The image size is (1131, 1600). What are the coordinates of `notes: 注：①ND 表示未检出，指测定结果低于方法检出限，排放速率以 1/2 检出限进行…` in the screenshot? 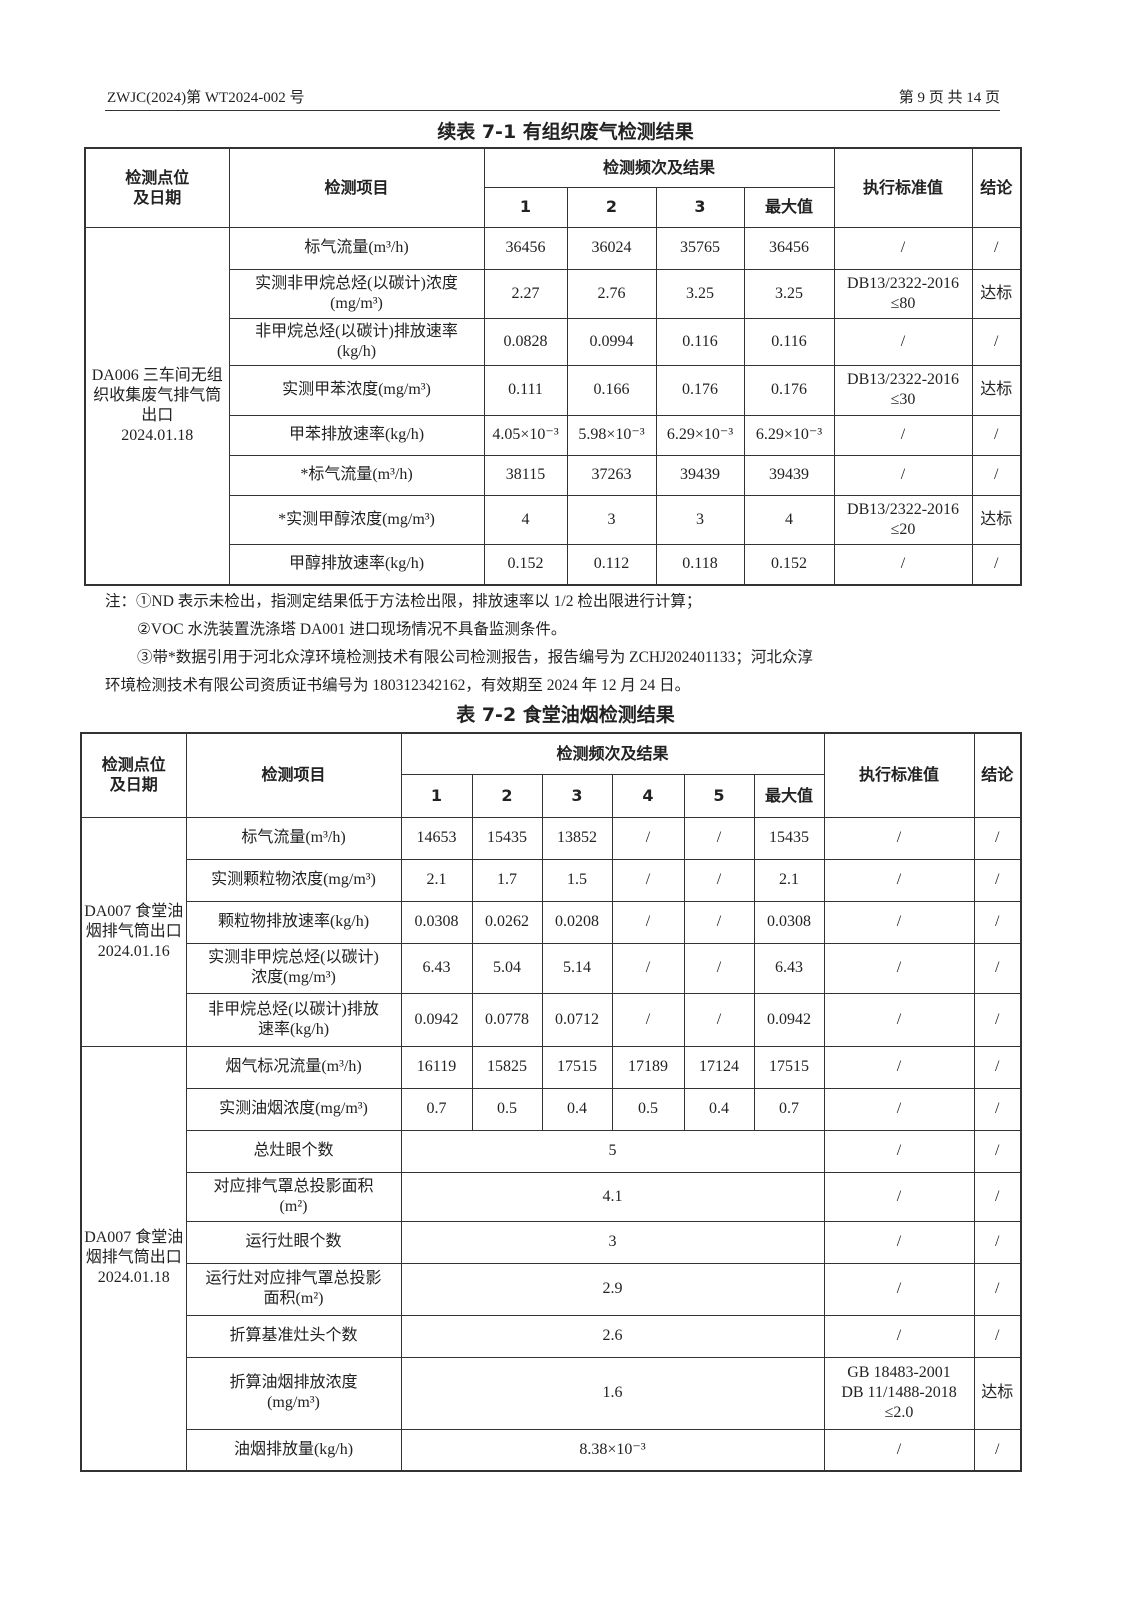 It's located at (565, 643).